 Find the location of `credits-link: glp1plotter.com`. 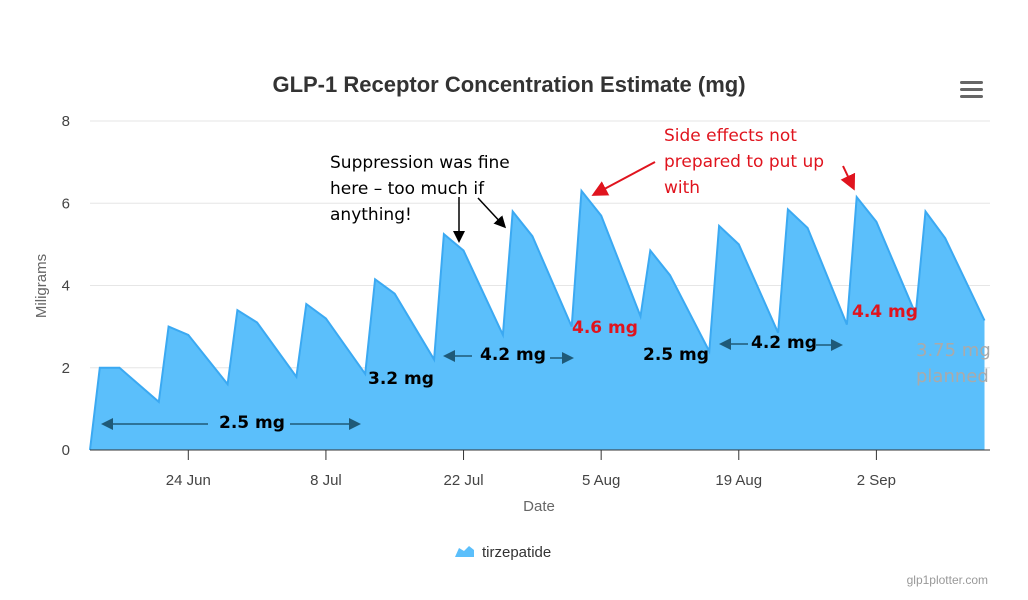

credits-link: glp1plotter.com is located at coordinates (947, 580).